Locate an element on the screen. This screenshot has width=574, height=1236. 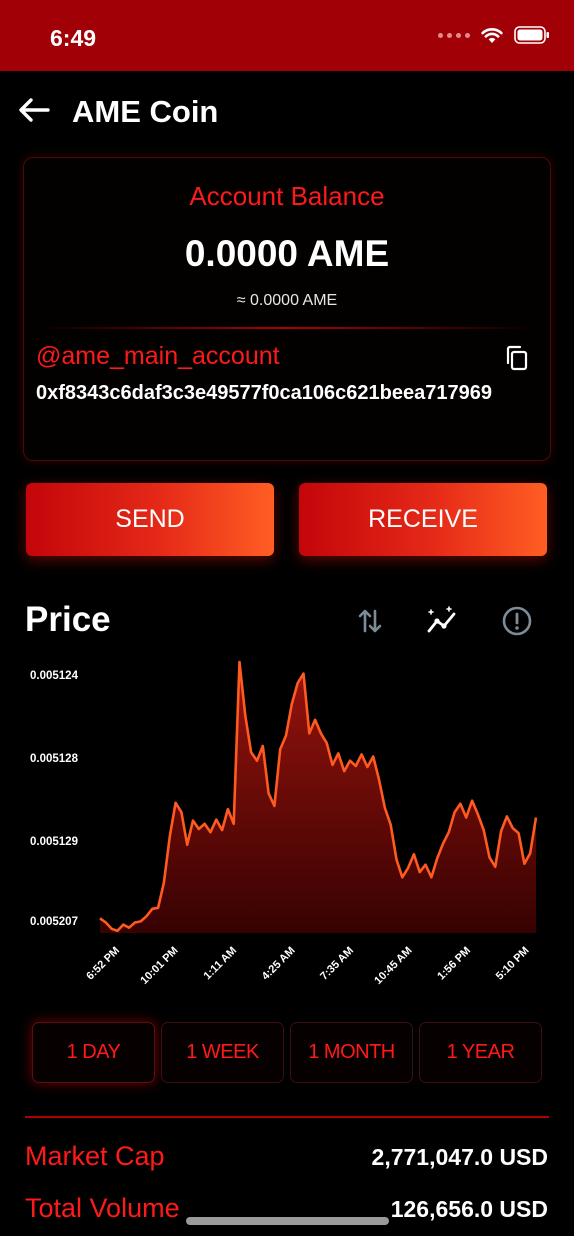
copy-icon is located at coordinates (517, 358).